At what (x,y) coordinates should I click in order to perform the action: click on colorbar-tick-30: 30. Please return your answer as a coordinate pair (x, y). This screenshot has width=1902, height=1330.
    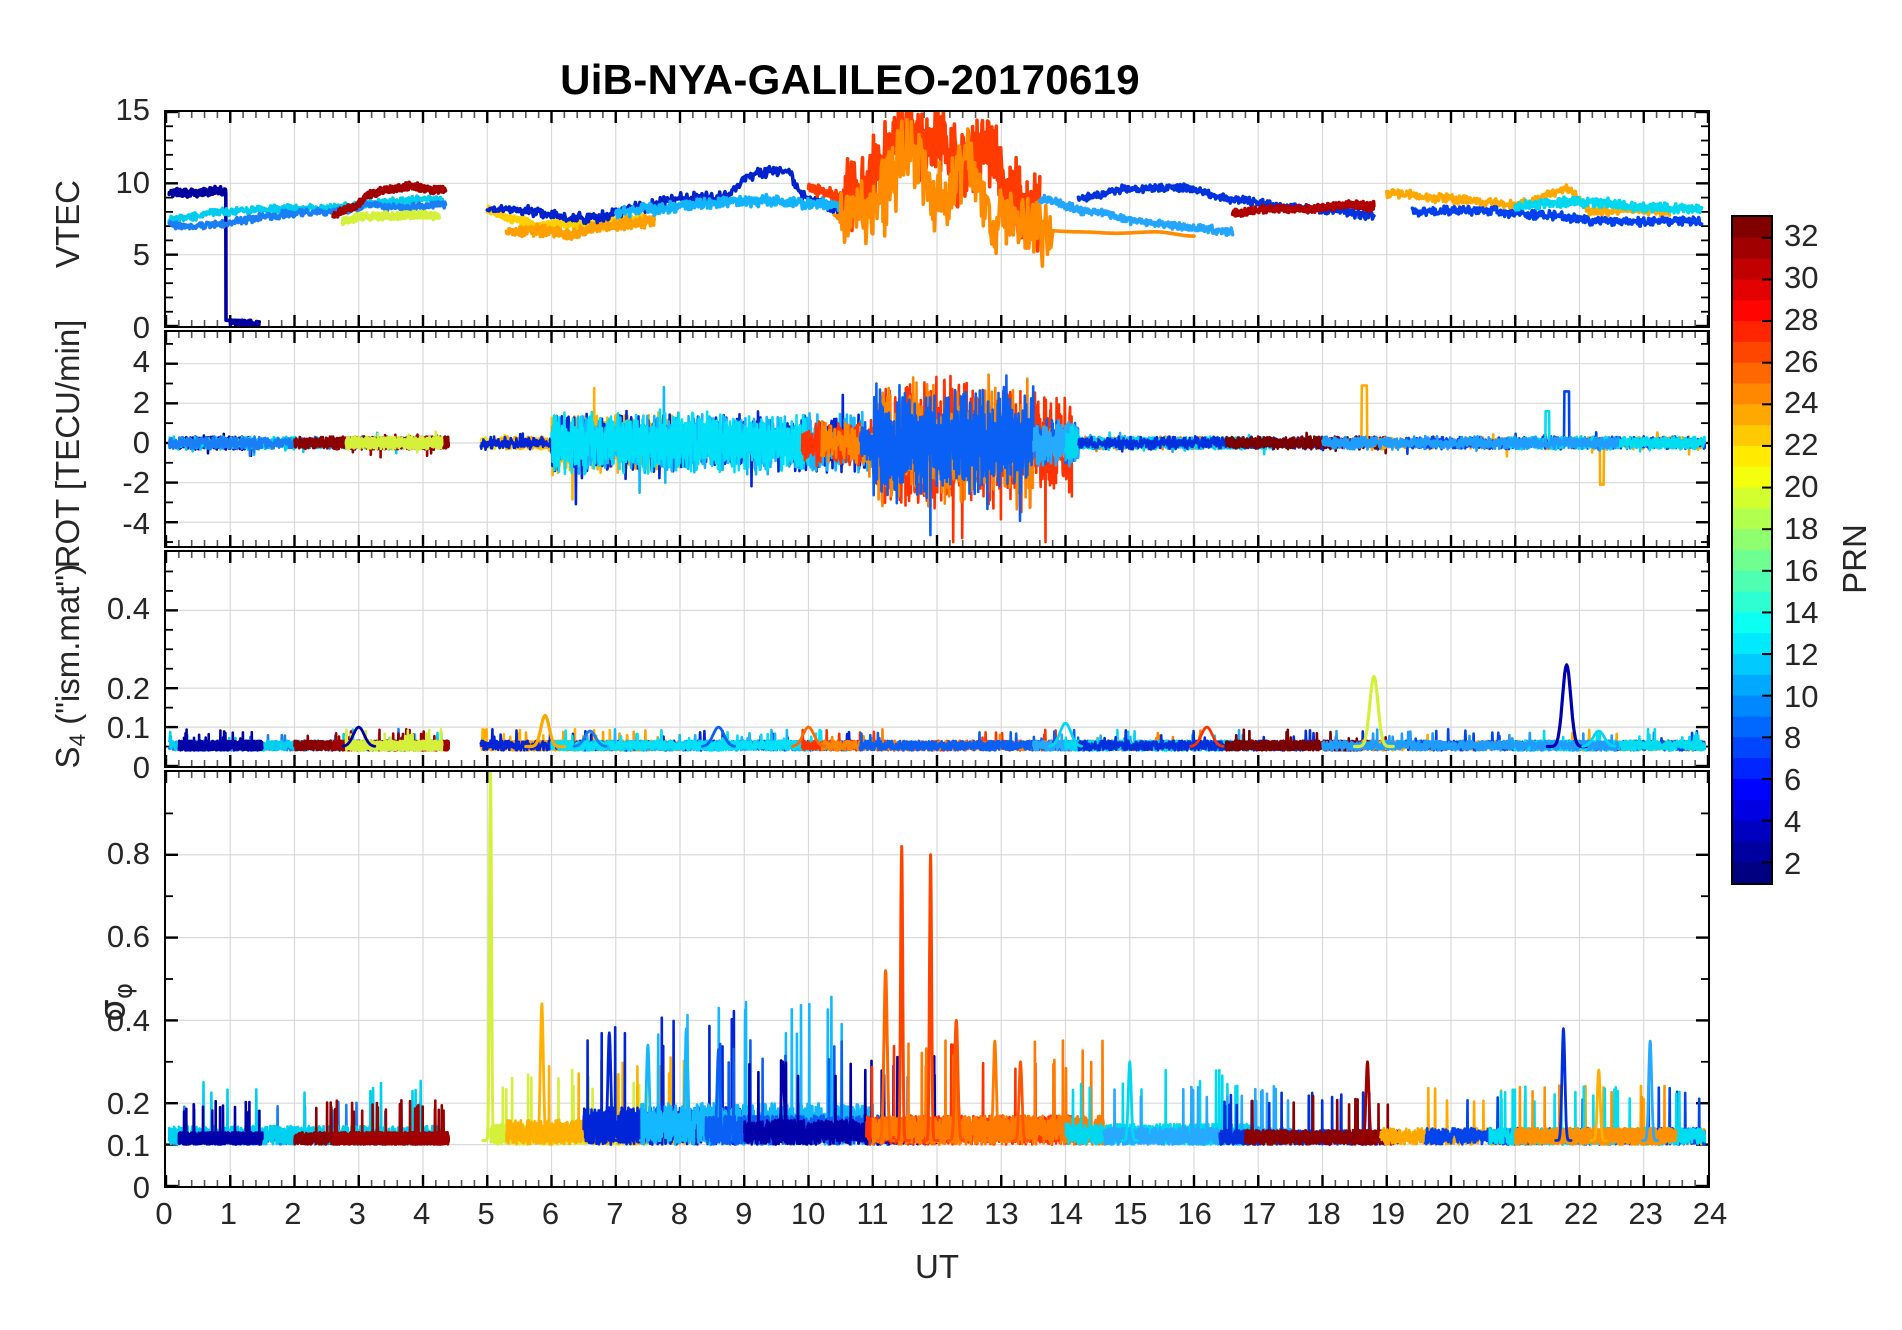
    Looking at the image, I should click on (1801, 277).